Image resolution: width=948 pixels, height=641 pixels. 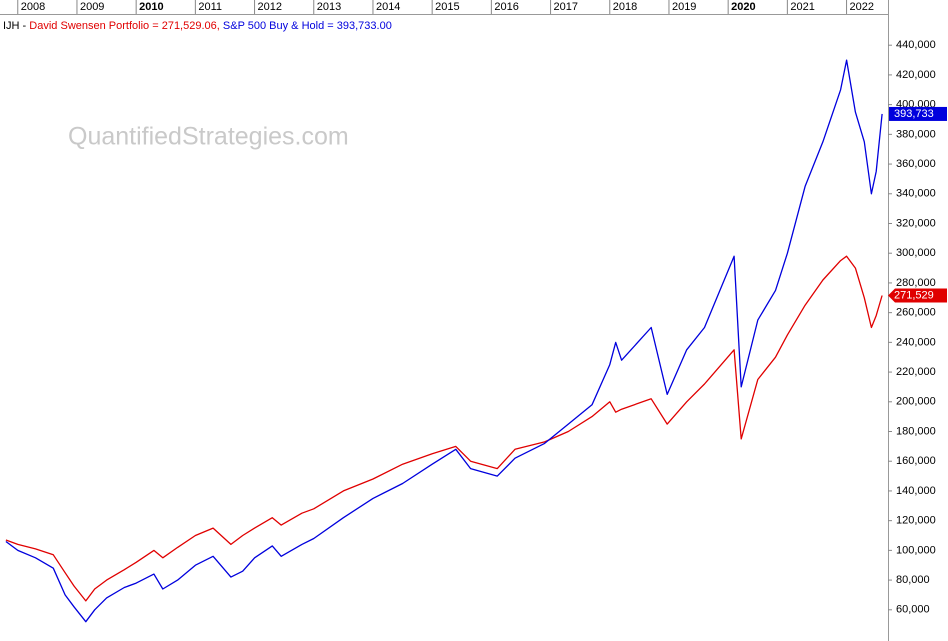 What do you see at coordinates (208, 137) in the screenshot?
I see `watermark: QuantifiedStrategies.com` at bounding box center [208, 137].